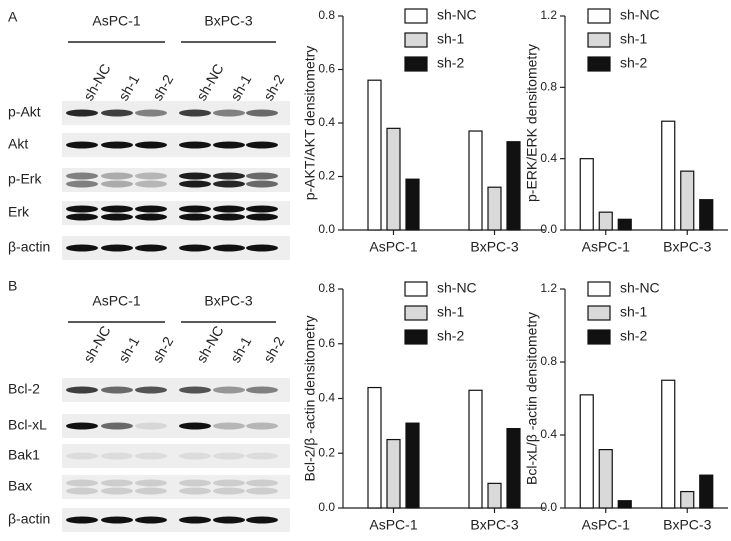  I want to click on y-axis-label: Bcl-2/β -actin densitometry, so click(310, 399).